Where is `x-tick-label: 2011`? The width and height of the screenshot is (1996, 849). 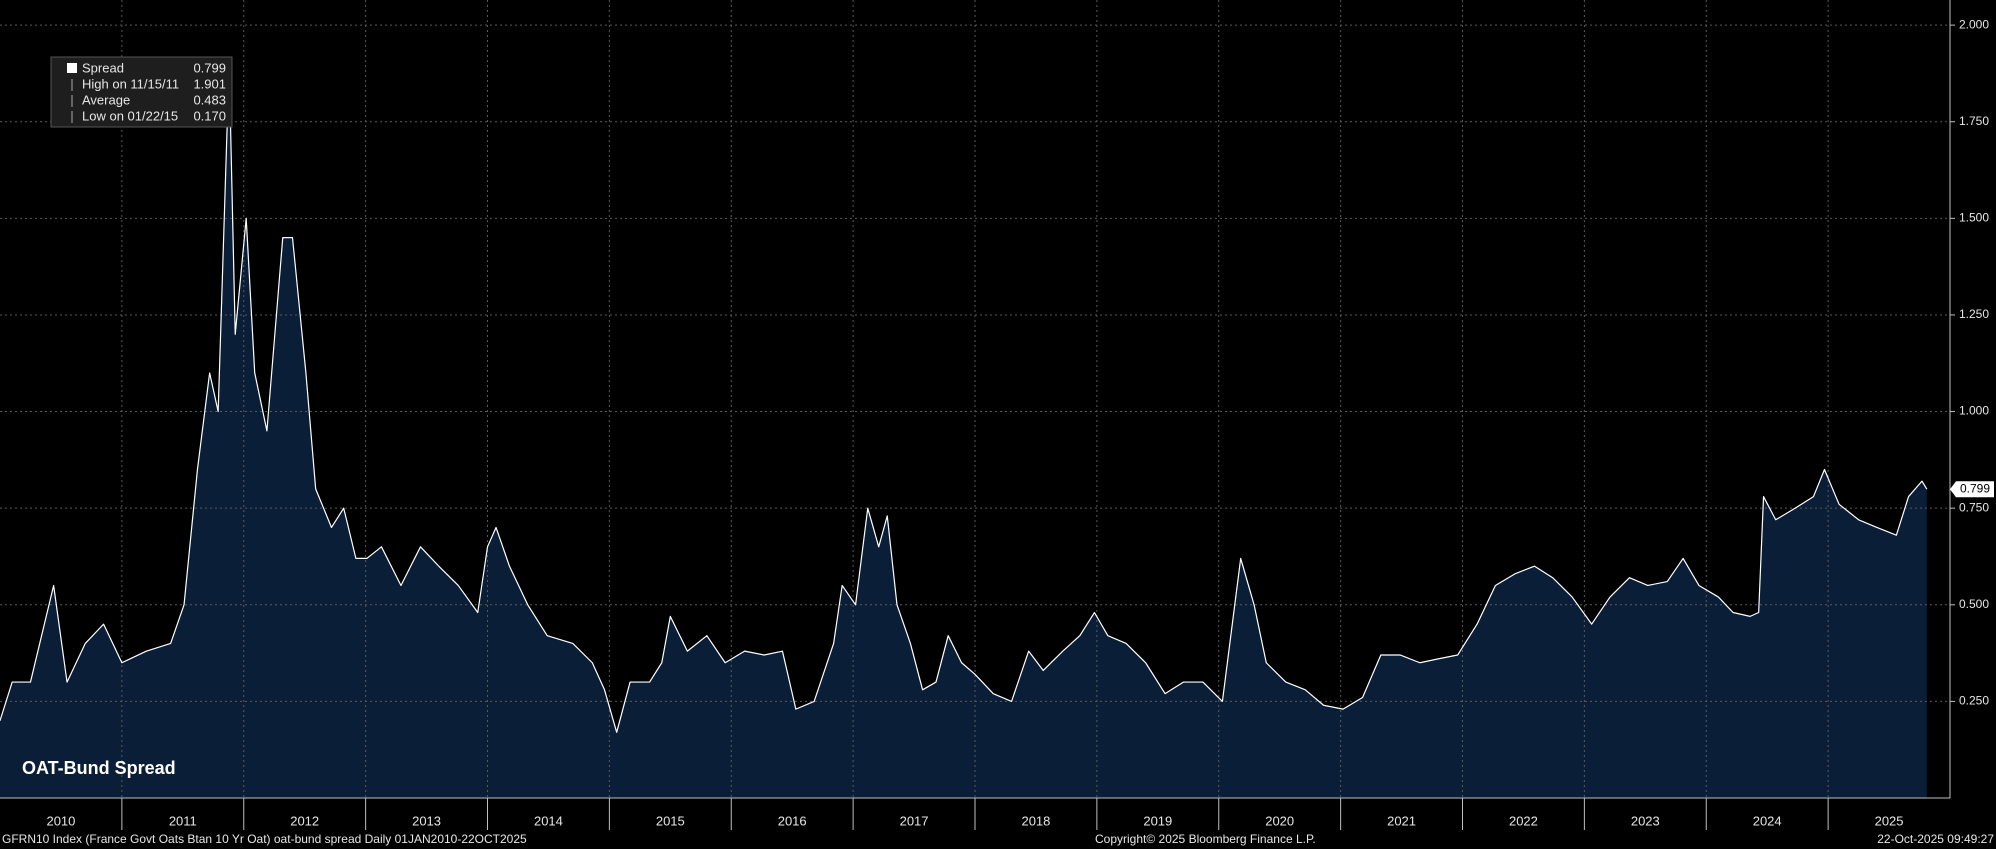
x-tick-label: 2011 is located at coordinates (183, 820).